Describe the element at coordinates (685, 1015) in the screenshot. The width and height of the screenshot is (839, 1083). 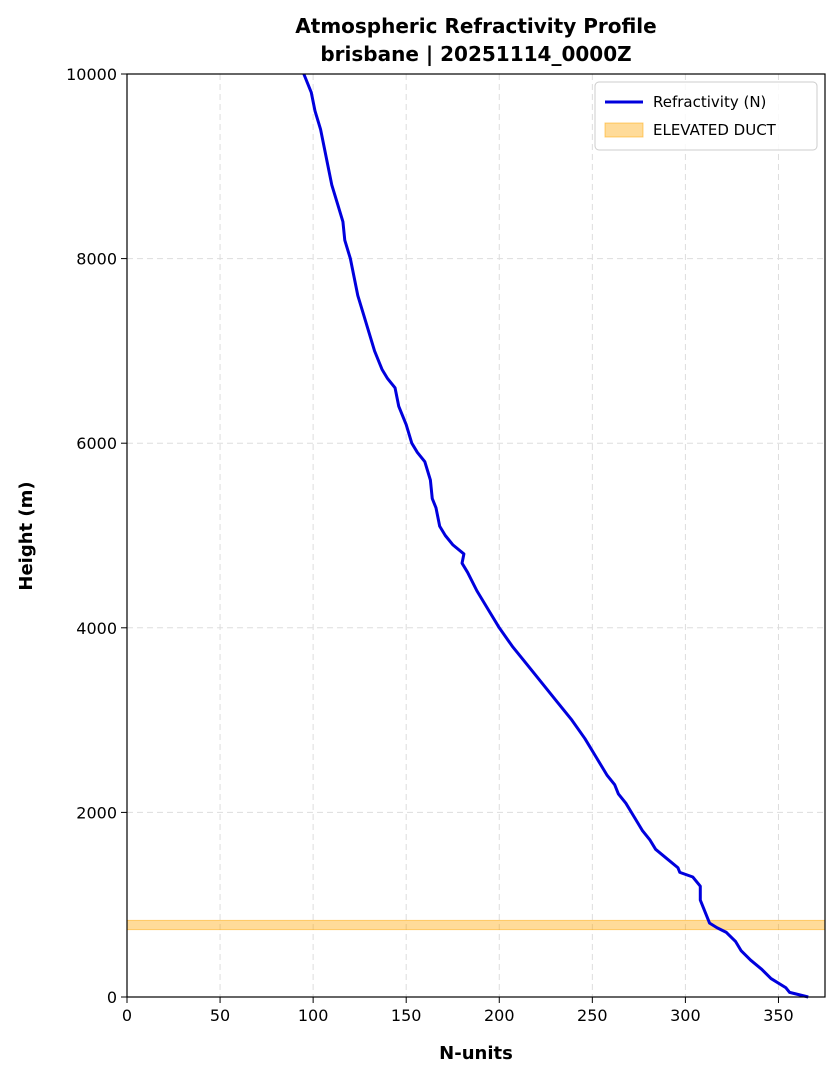
I see `x-tick-label: 300` at that location.